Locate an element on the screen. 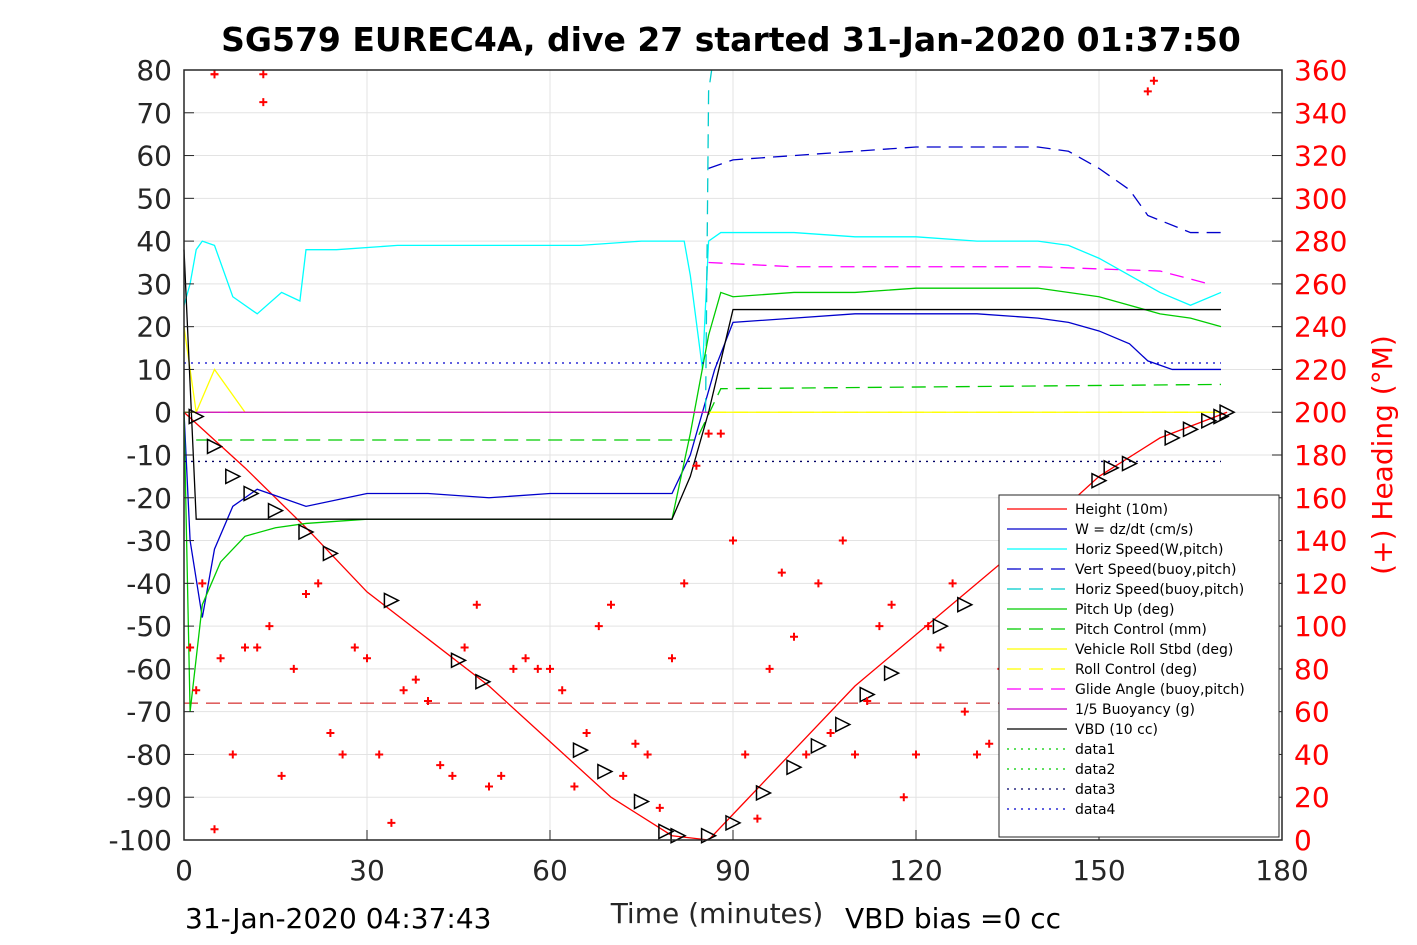 This screenshot has height=945, width=1417. y-tick-label: 70 is located at coordinates (154, 113).